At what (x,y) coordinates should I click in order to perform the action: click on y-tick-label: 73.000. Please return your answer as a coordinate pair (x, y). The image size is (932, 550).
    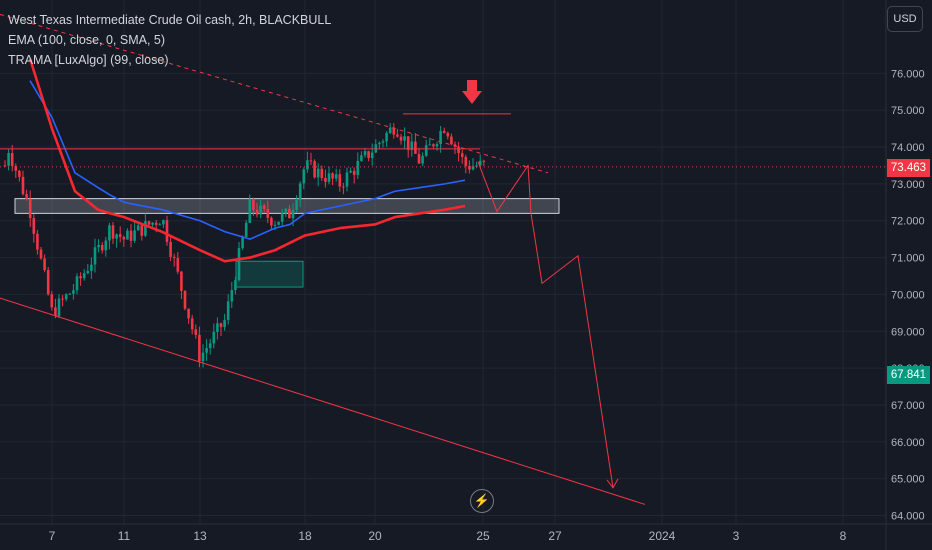
    Looking at the image, I should click on (908, 185).